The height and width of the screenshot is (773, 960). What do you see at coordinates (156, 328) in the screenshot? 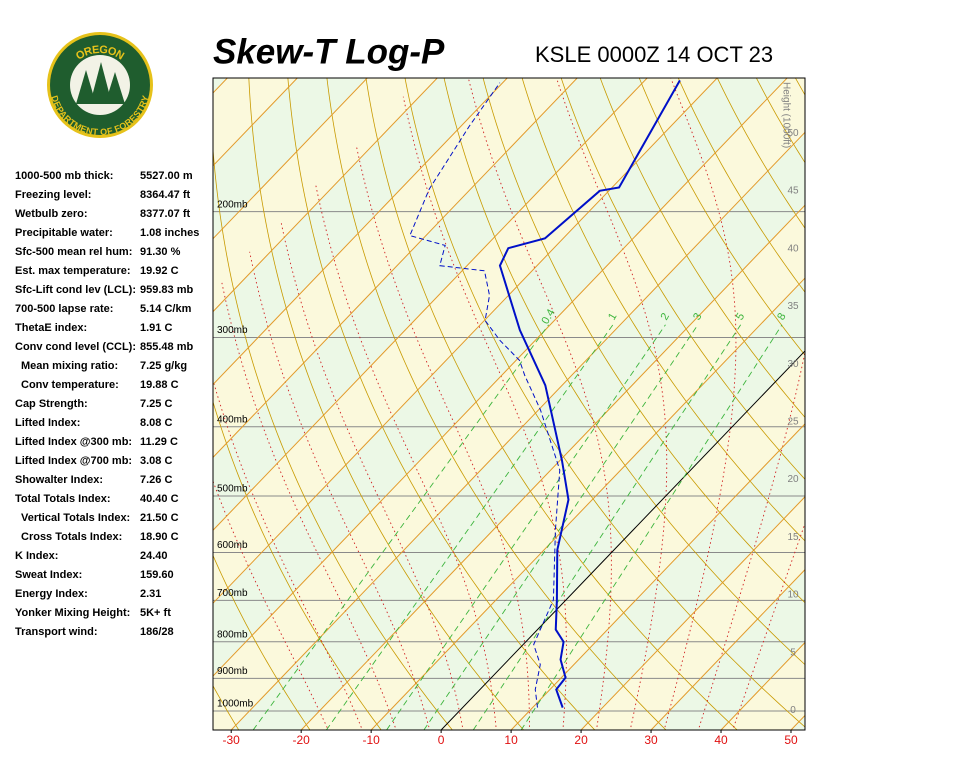
I see `index-value: 1.91 C` at bounding box center [156, 328].